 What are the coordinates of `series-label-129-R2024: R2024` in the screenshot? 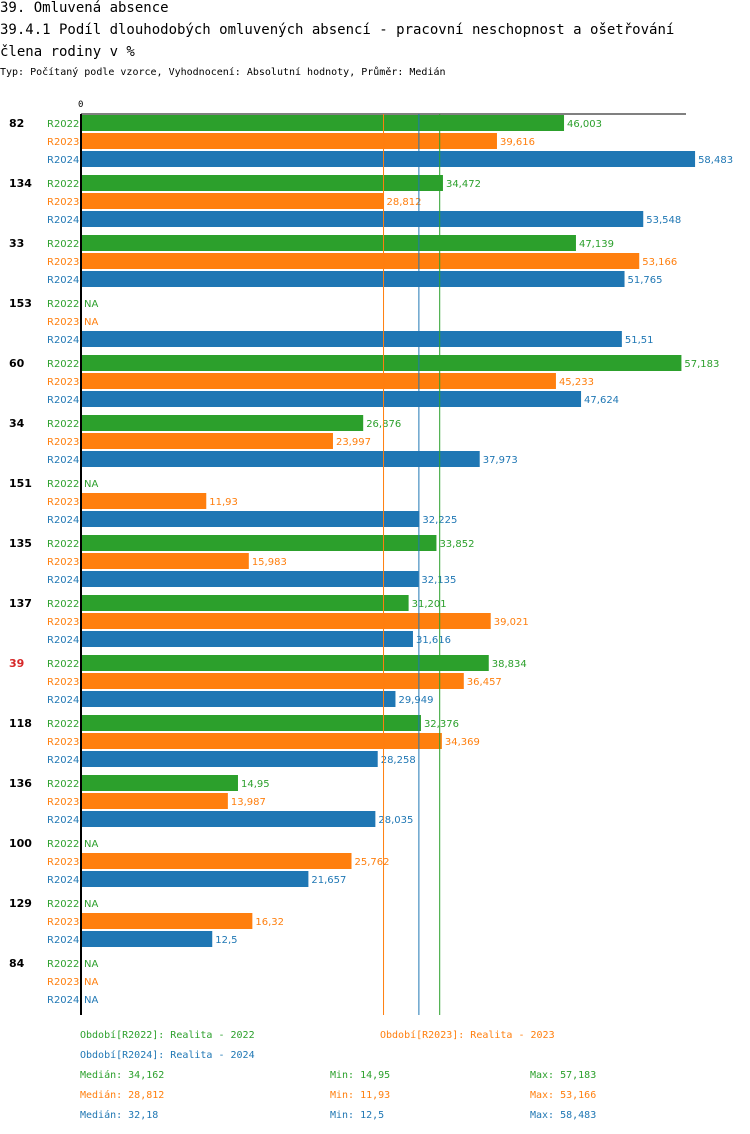 It's located at (63, 940).